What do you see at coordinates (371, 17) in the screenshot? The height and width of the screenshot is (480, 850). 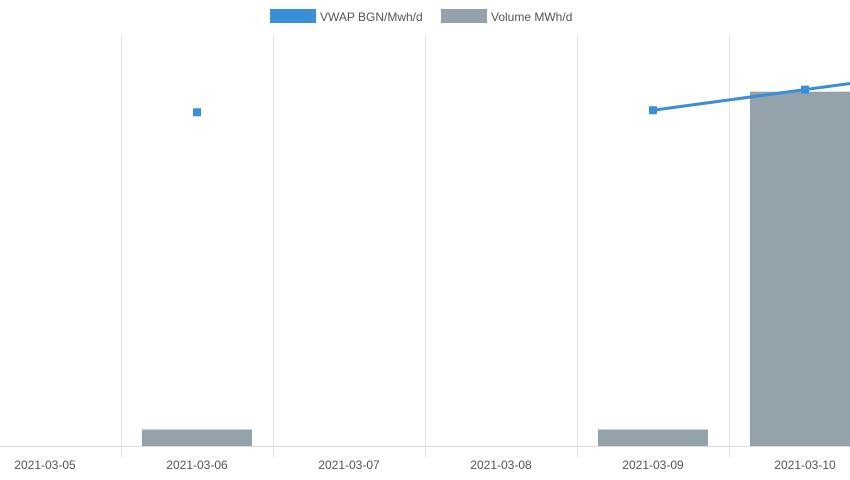 I see `legend-label: VWAP BGN/Mwh/d` at bounding box center [371, 17].